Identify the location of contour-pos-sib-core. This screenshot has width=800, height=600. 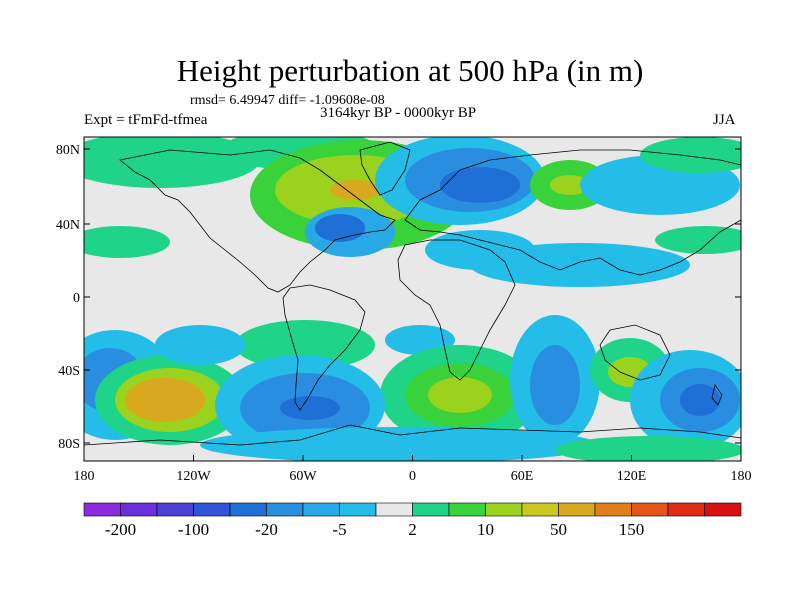
(570, 185).